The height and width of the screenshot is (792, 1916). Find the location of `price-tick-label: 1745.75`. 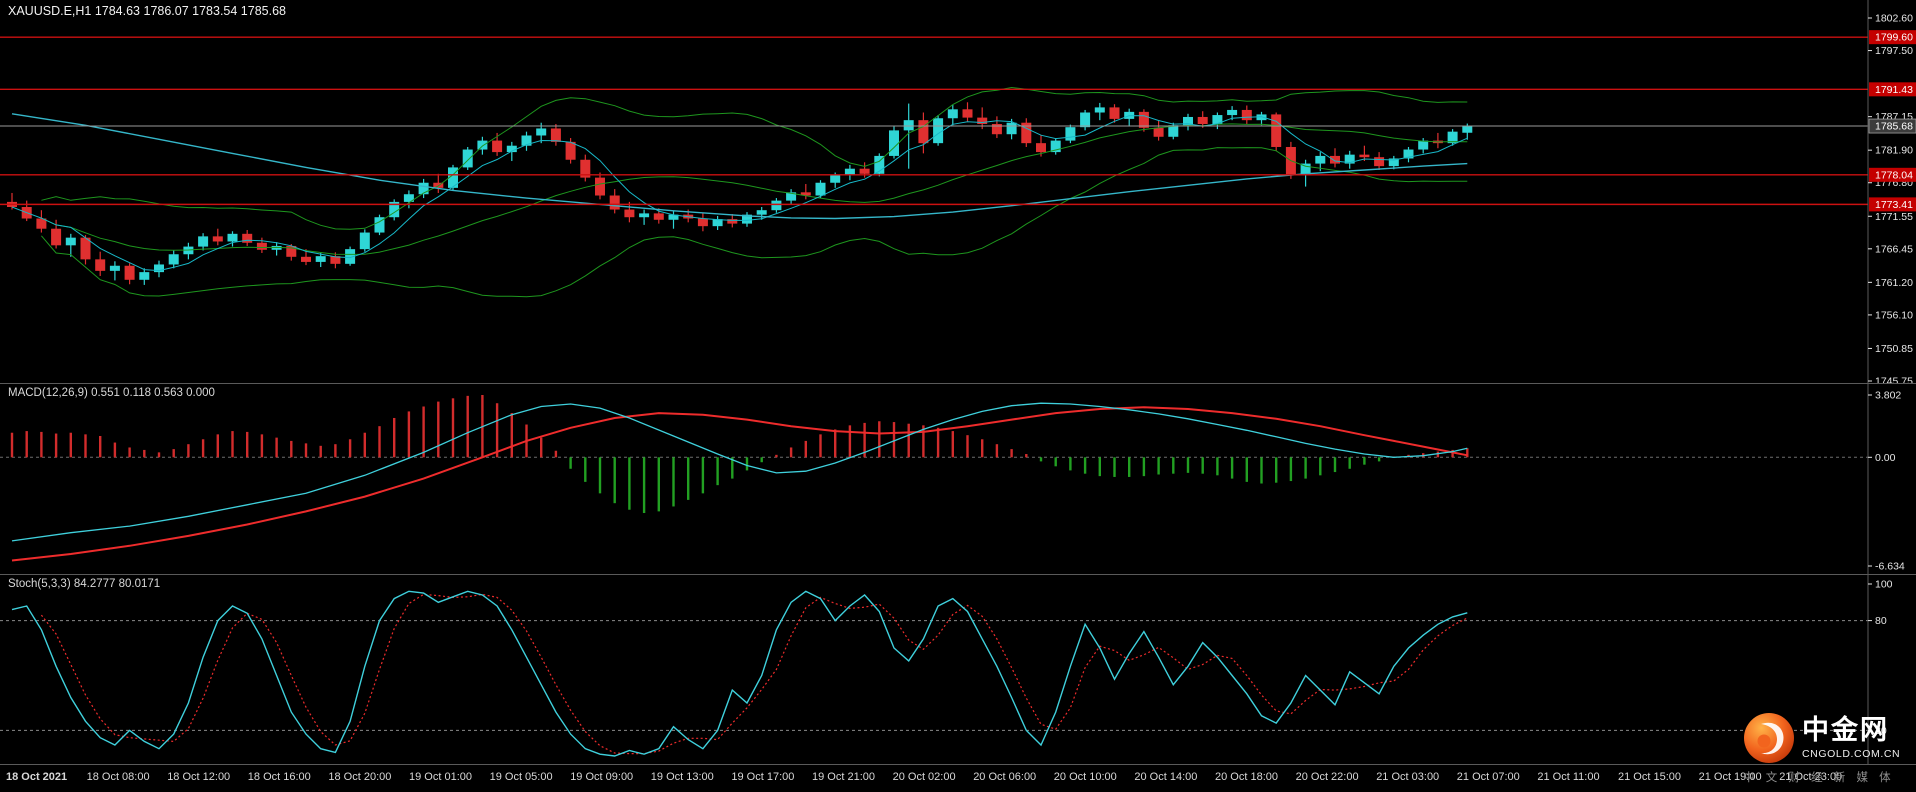

price-tick-label: 1745.75 is located at coordinates (1894, 380).